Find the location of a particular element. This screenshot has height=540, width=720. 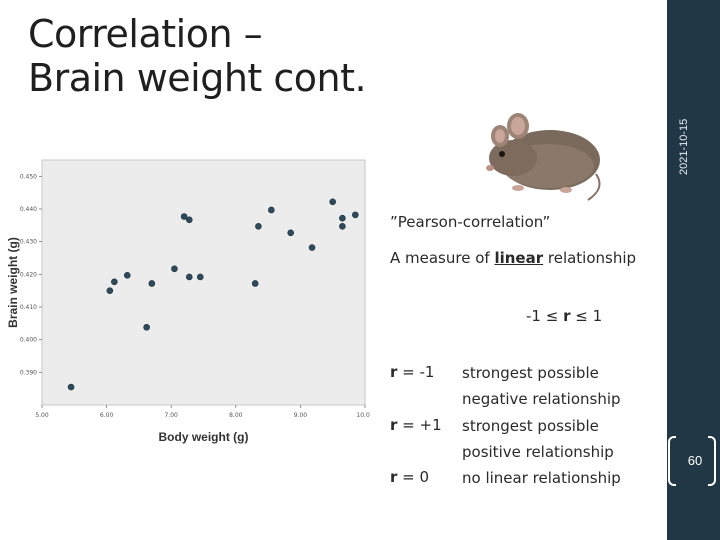

definition-prefix: A measure of is located at coordinates (442, 258).